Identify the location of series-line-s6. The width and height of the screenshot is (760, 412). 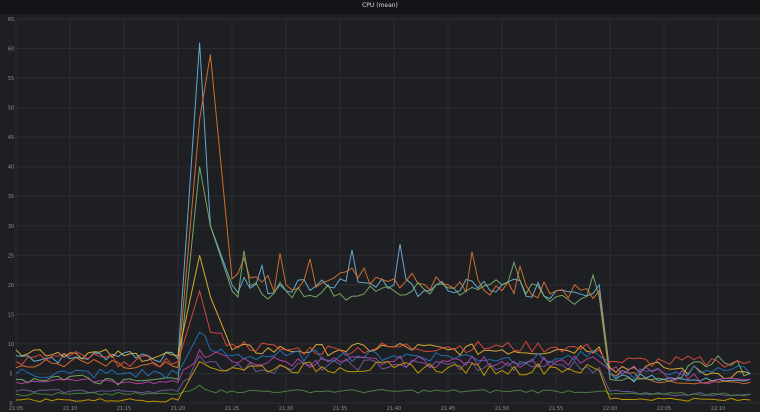
(383, 355).